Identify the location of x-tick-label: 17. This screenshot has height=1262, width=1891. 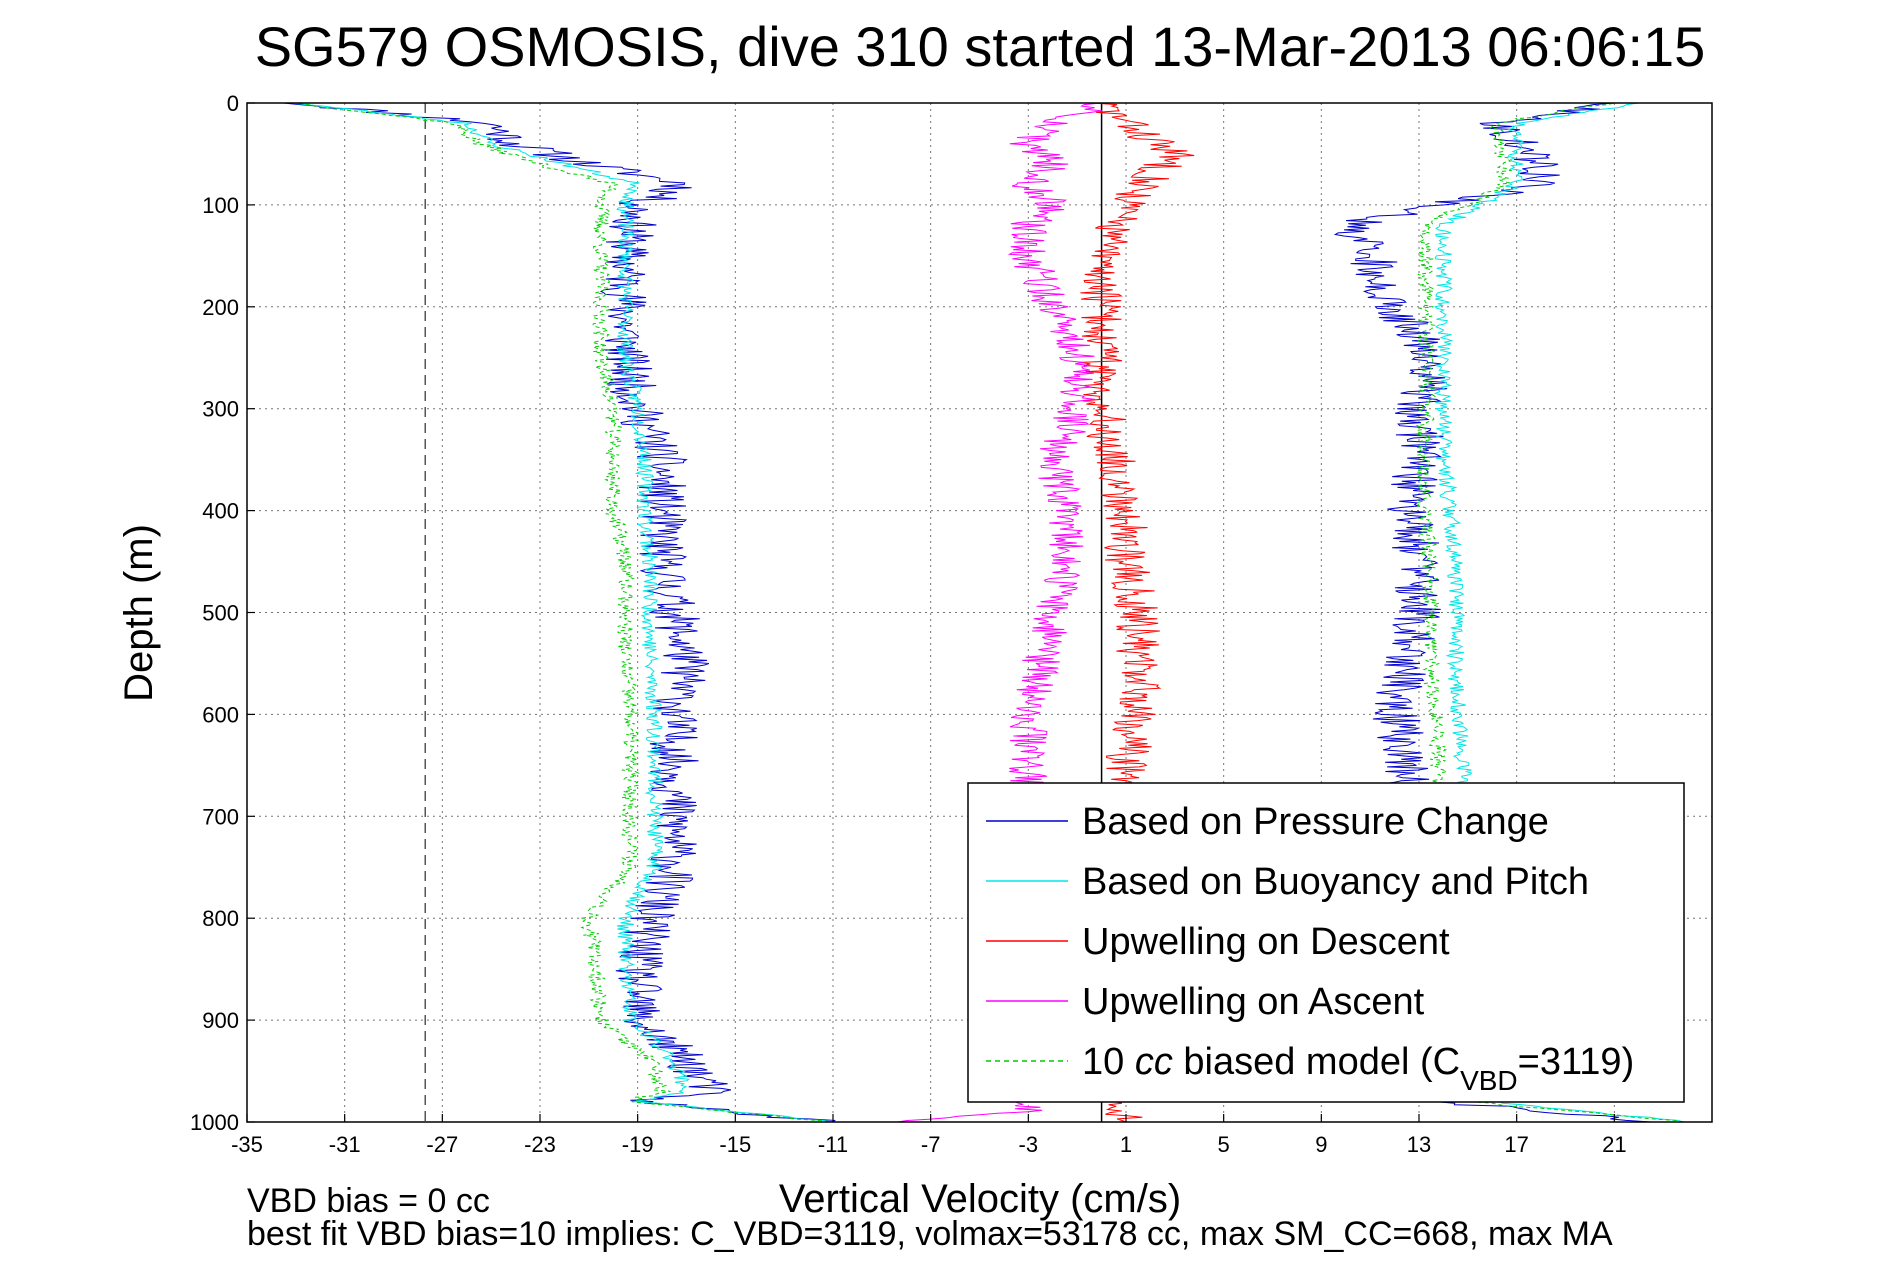
(1516, 1144).